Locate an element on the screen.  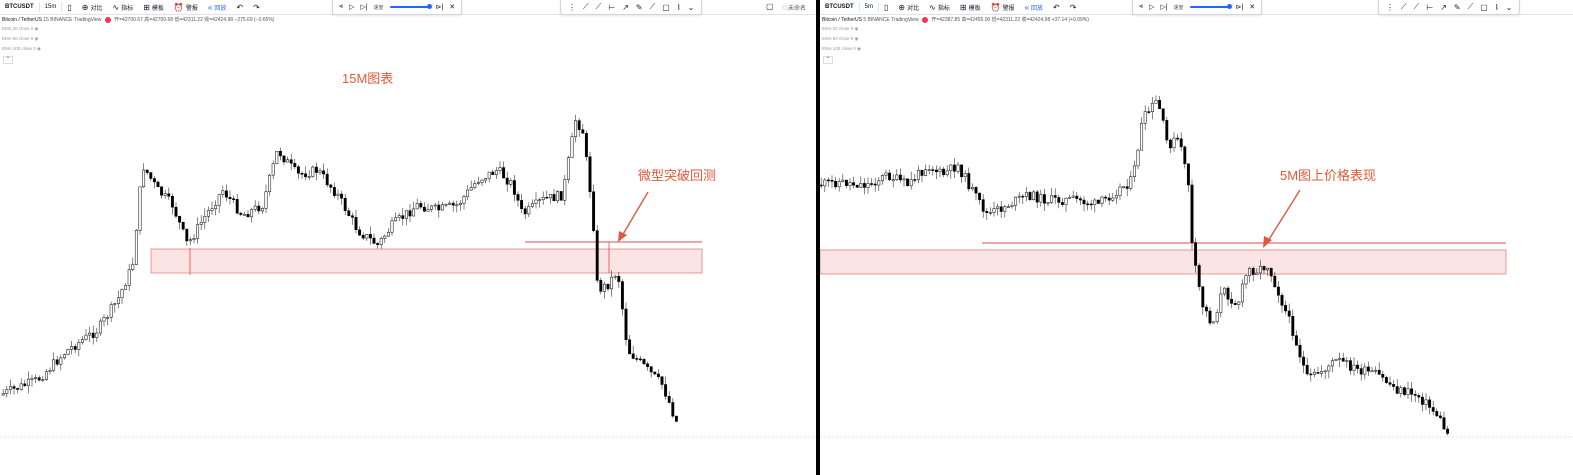
symbol-name: Bitcoin / TetherUS is located at coordinates (842, 20).